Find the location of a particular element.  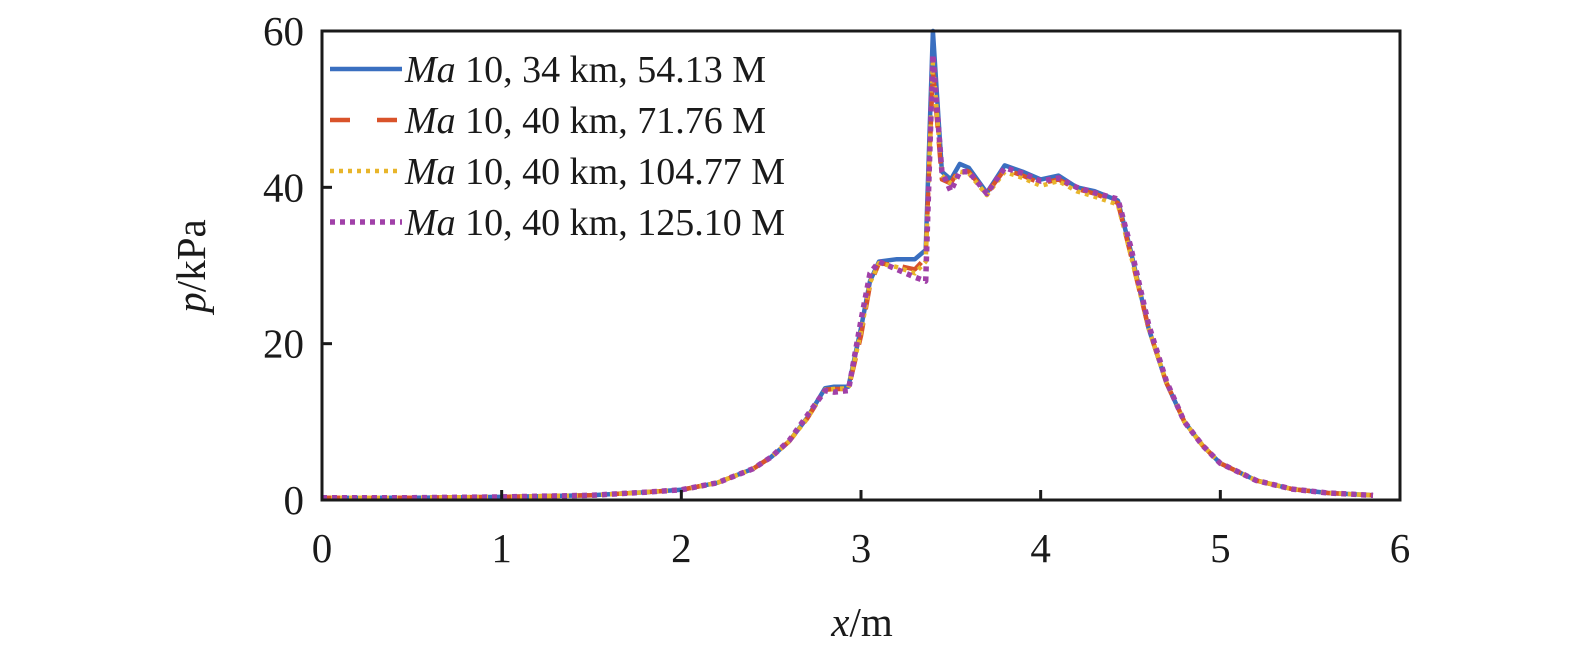

x-tick-label: 2 is located at coordinates (681, 548).